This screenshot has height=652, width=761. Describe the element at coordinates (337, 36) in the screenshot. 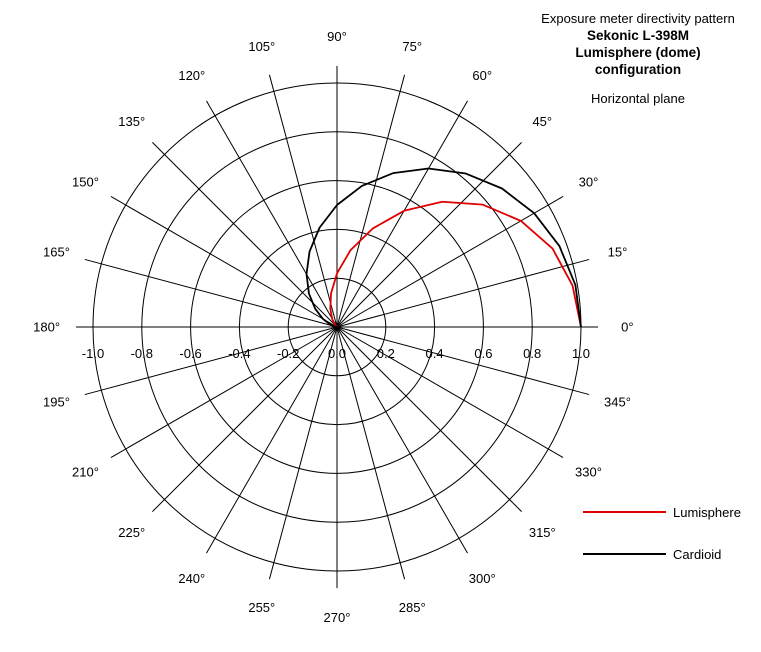

I see `angle-tick-90: 90°` at that location.